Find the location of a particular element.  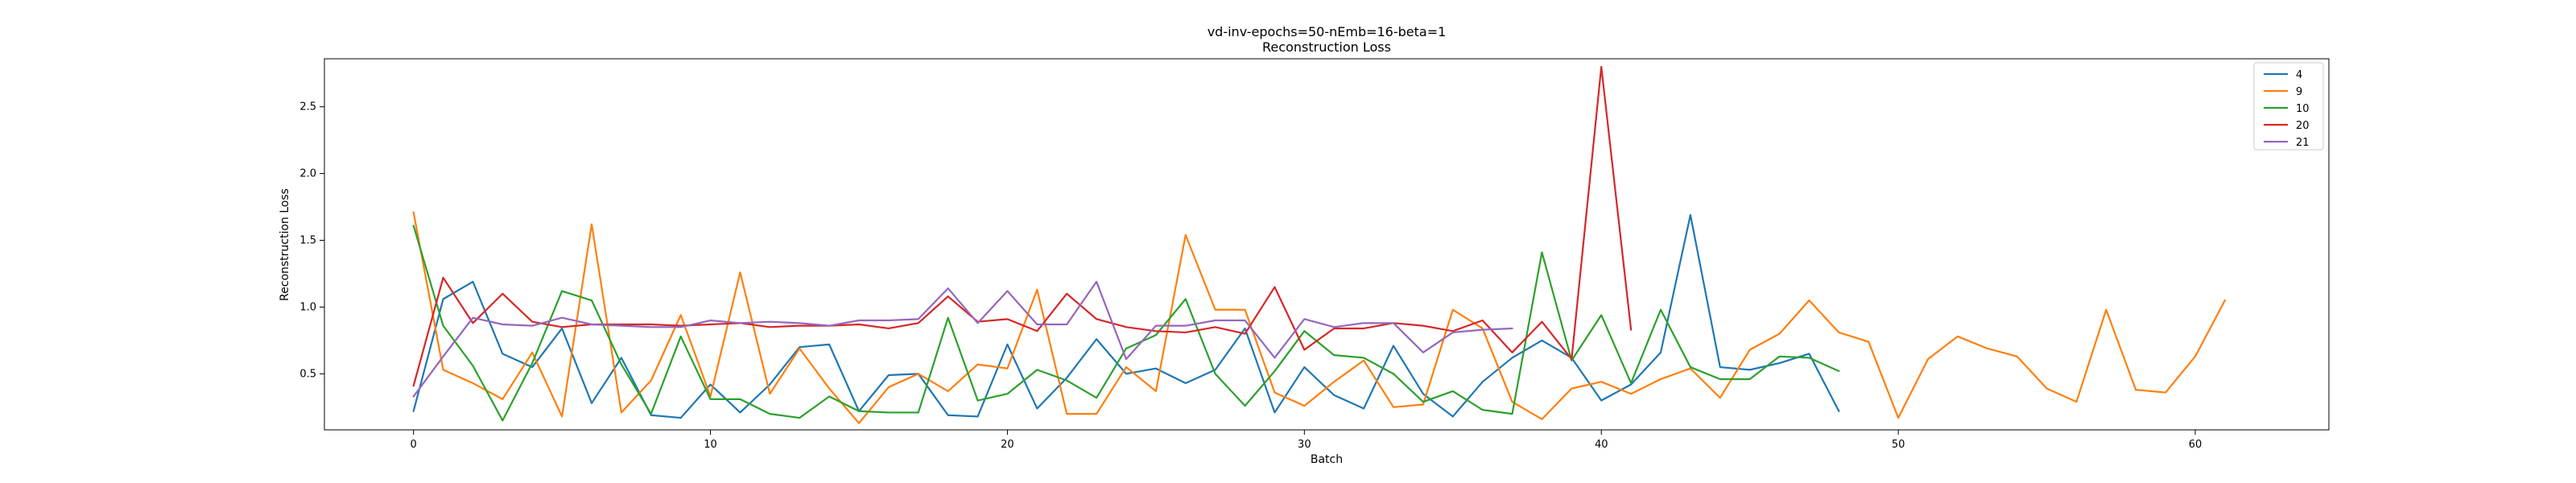

x-tick-label: 20 is located at coordinates (1007, 445).